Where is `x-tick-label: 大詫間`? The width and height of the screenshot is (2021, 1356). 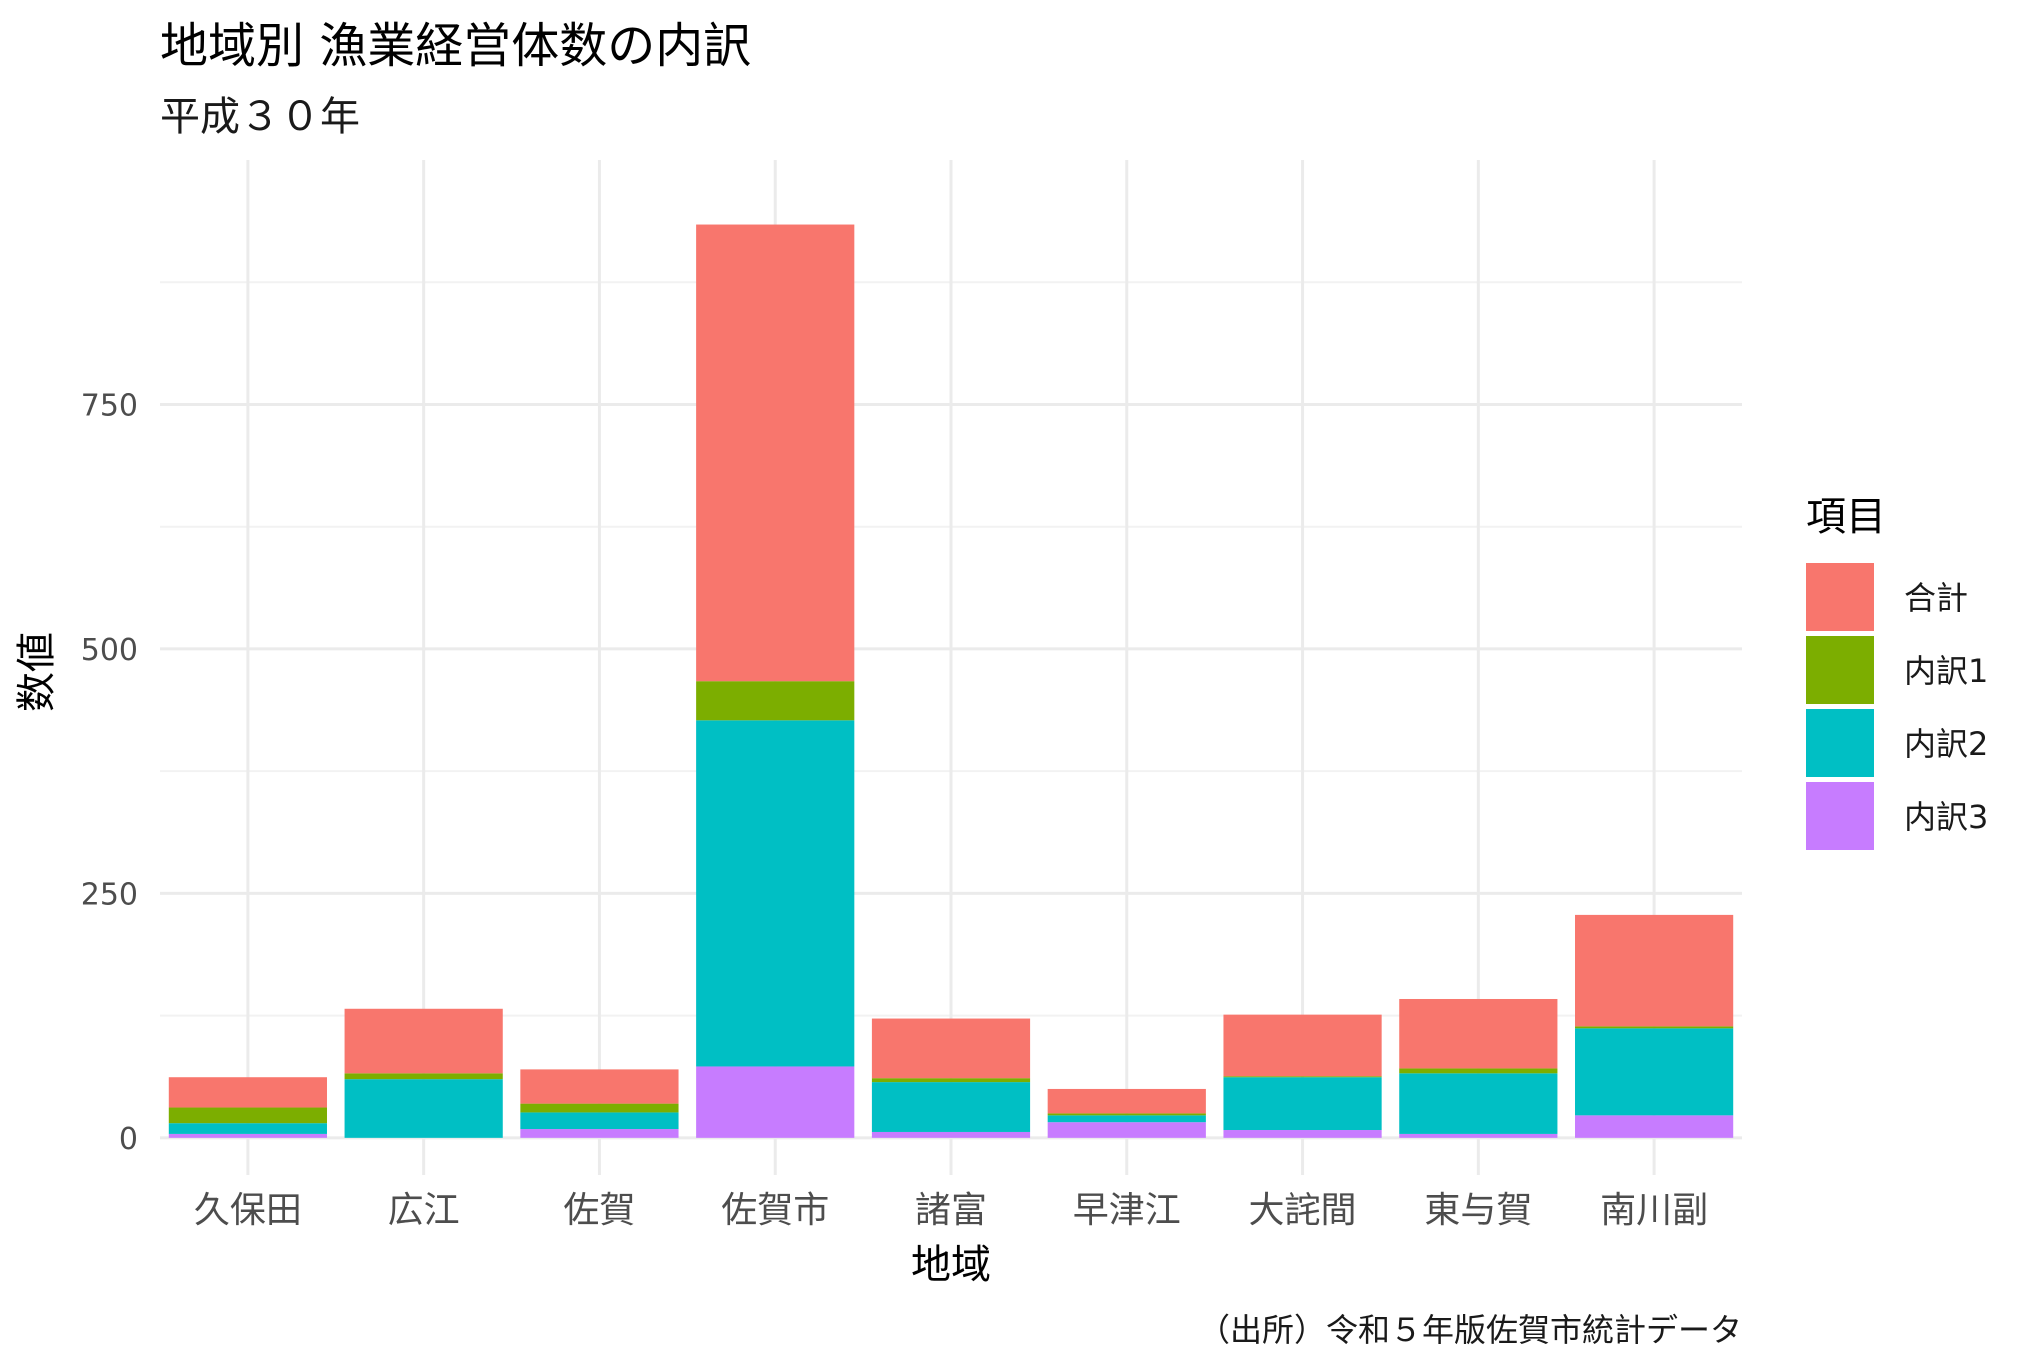
x-tick-label: 大詫間 is located at coordinates (1303, 1210).